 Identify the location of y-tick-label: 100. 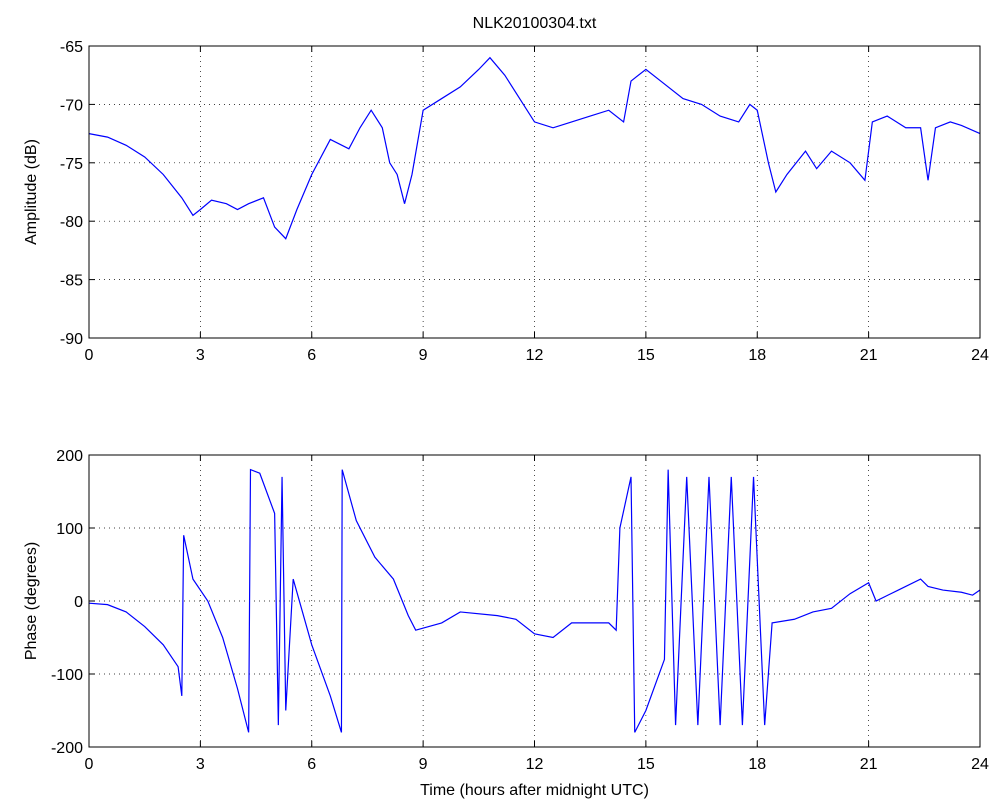
(69, 529).